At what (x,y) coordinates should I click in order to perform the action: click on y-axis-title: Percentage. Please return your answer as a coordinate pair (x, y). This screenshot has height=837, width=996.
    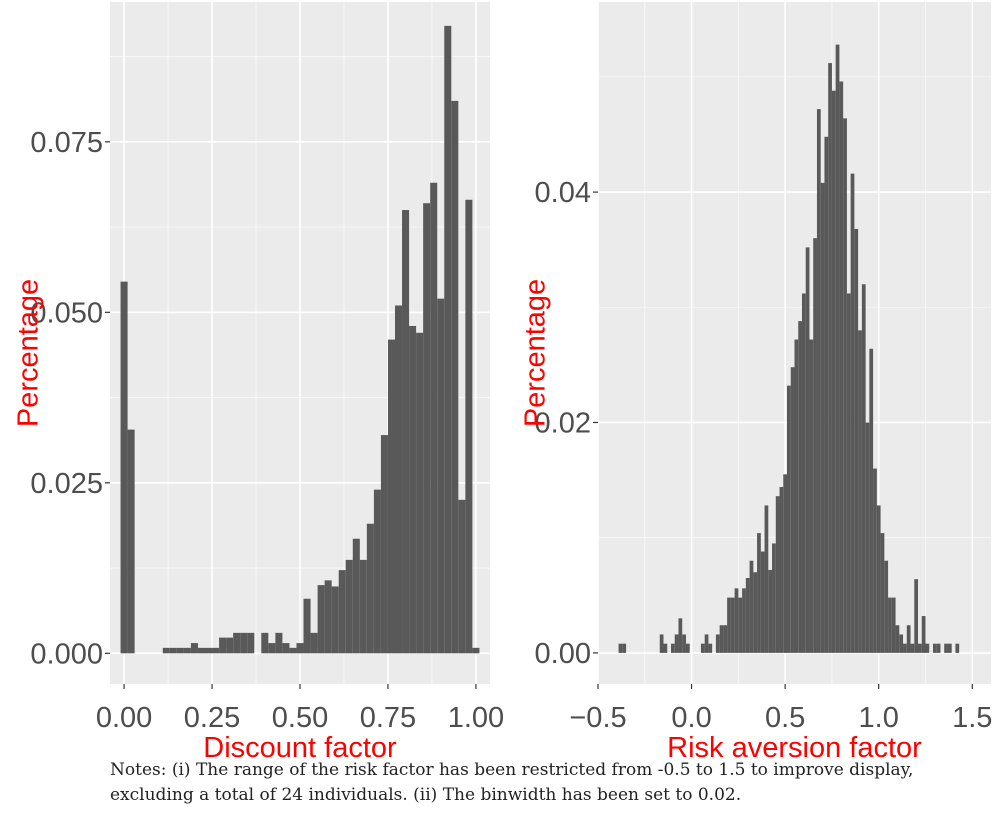
    Looking at the image, I should click on (29, 353).